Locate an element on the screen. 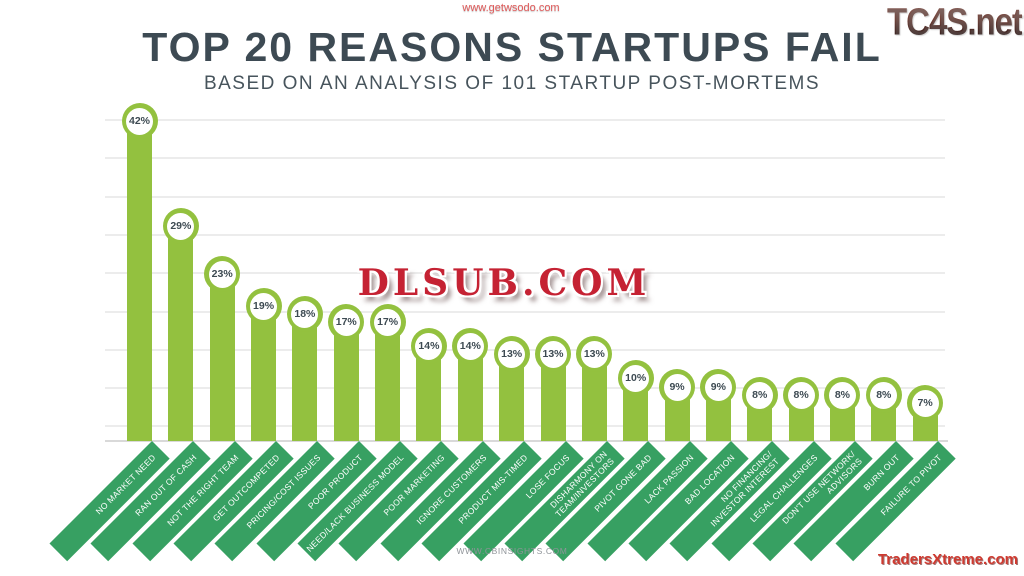 The width and height of the screenshot is (1024, 576). bar-value-badge: 19% is located at coordinates (263, 306).